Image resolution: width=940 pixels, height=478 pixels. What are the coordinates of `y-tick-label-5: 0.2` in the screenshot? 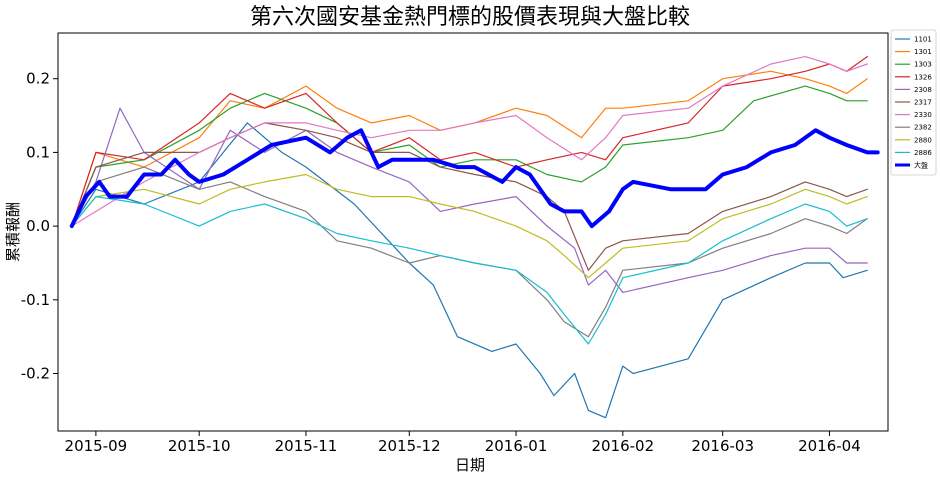 It's located at (38, 79).